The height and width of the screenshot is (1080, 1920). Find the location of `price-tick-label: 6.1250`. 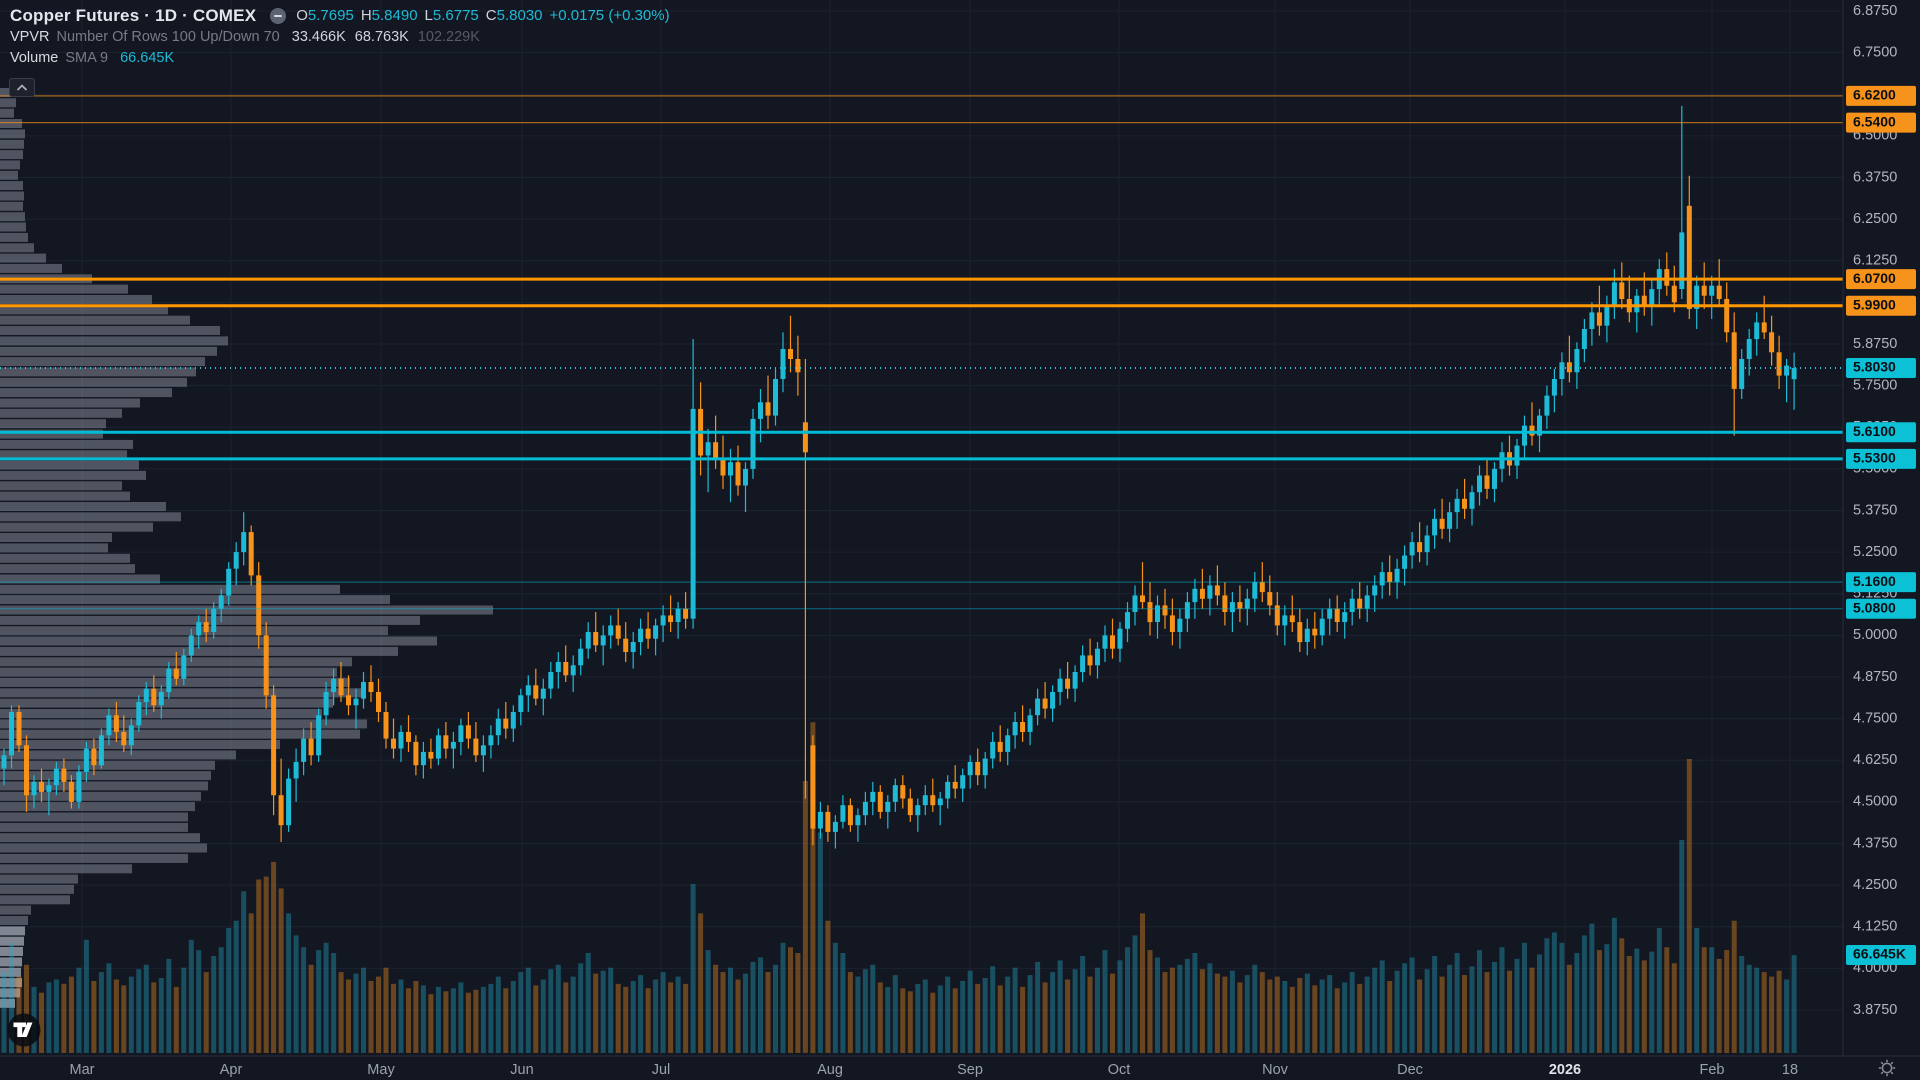

price-tick-label: 6.1250 is located at coordinates (1875, 261).